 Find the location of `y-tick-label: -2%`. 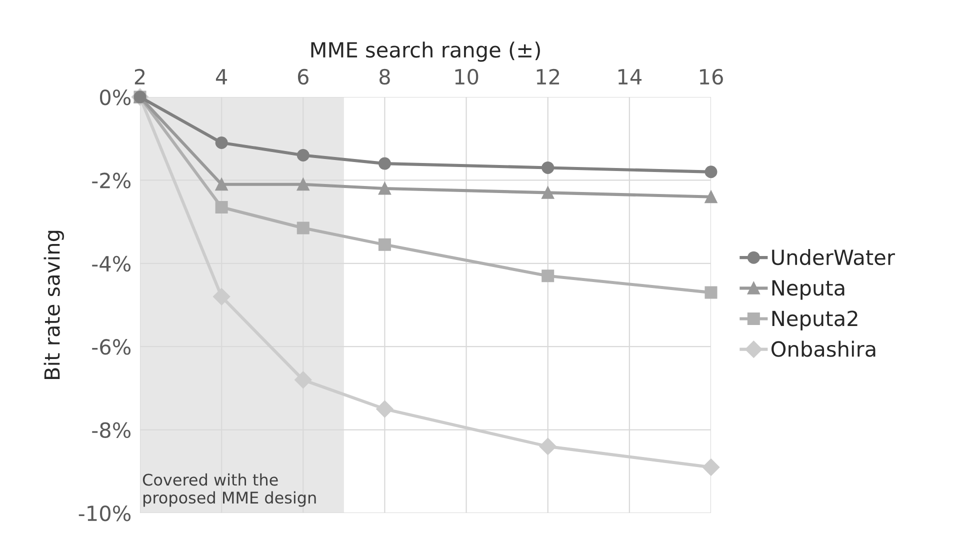

y-tick-label: -2% is located at coordinates (111, 180).